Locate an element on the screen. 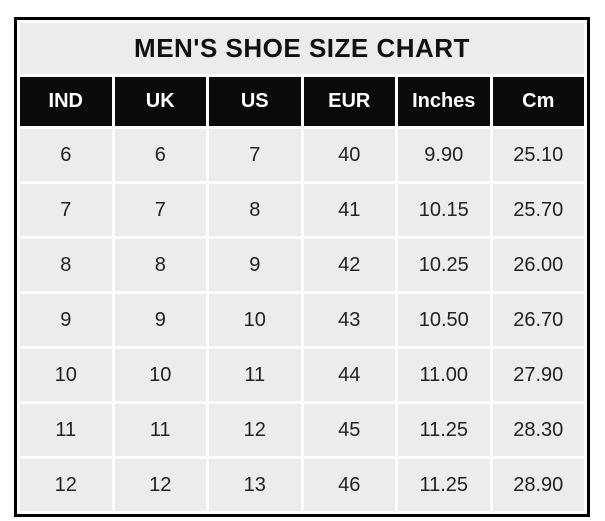 This screenshot has width=605, height=521. table-row: 8 8 9 42 10.25 26.00 is located at coordinates (302, 265).